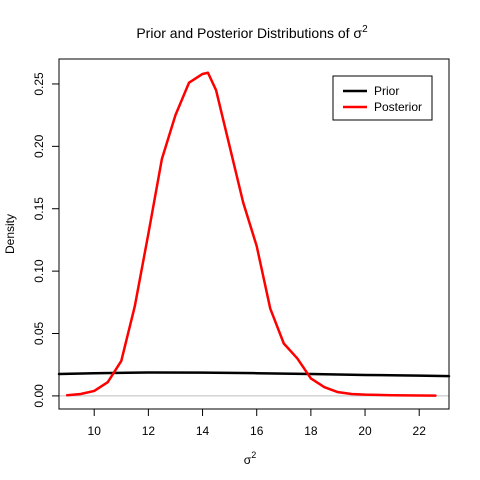 The width and height of the screenshot is (480, 480). What do you see at coordinates (365, 431) in the screenshot?
I see `x-tick-label: 20` at bounding box center [365, 431].